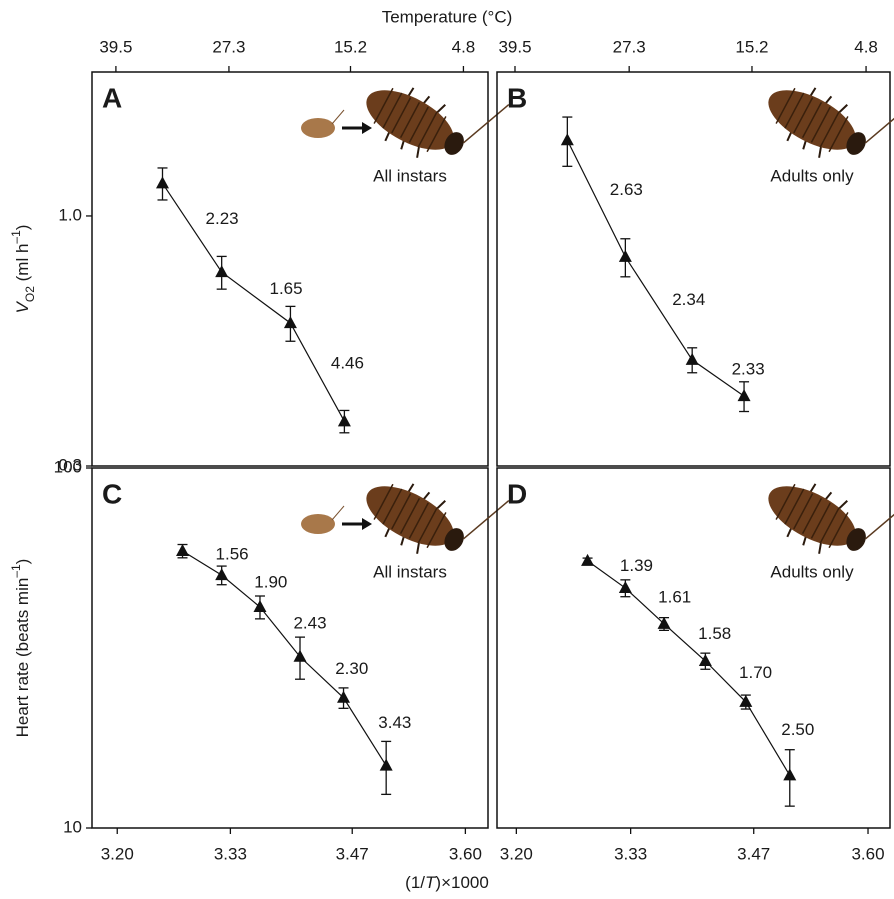 The height and width of the screenshot is (899, 894). What do you see at coordinates (30, 294) in the screenshot?
I see `y-axis-title-part: O2` at bounding box center [30, 294].